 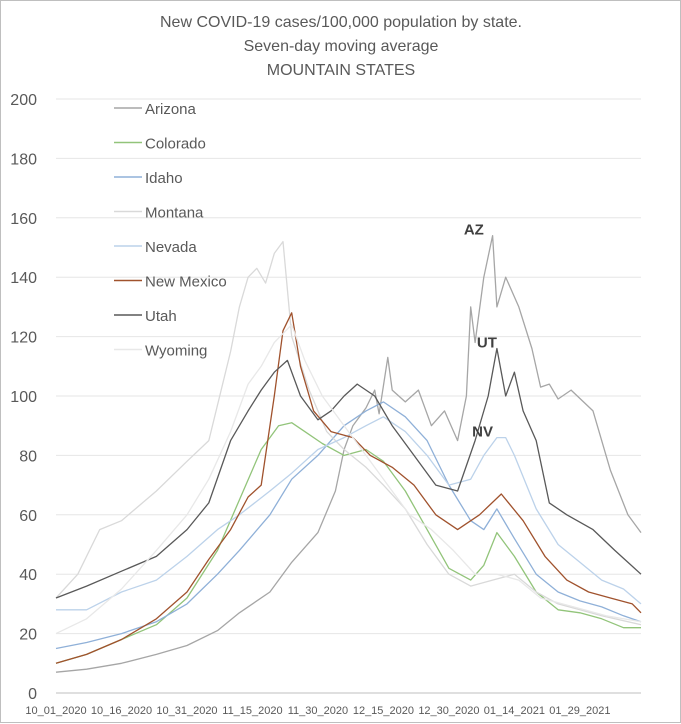 What do you see at coordinates (23, 278) in the screenshot?
I see `y-tick-label: 140` at bounding box center [23, 278].